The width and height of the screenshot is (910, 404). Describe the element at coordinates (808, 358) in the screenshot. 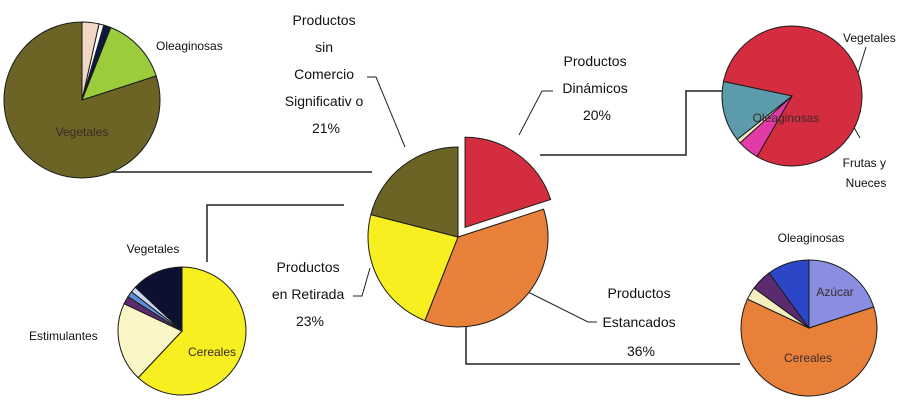

I see `label-cereales-estancados: Cereales` at that location.